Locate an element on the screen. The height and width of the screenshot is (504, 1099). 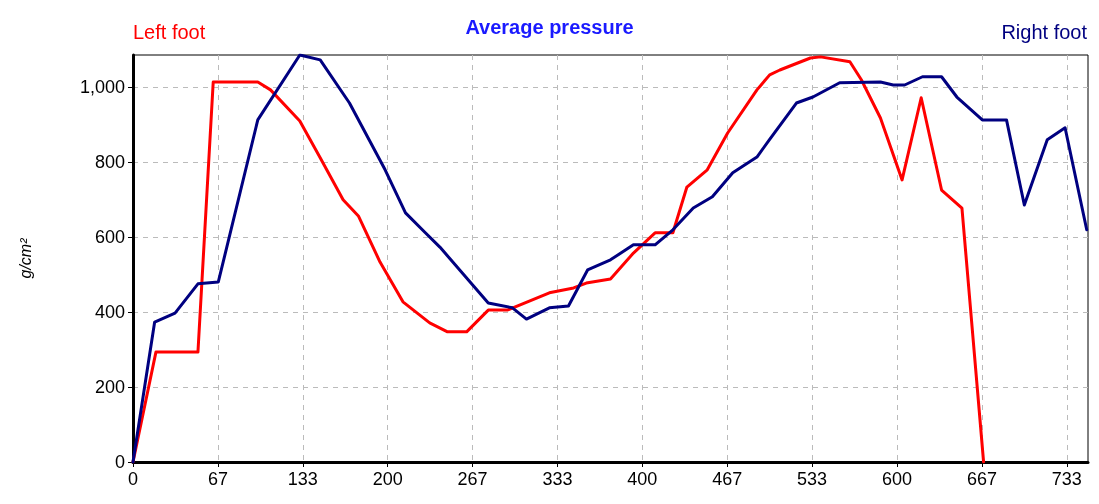
x-tick-label: 67 is located at coordinates (217, 479).